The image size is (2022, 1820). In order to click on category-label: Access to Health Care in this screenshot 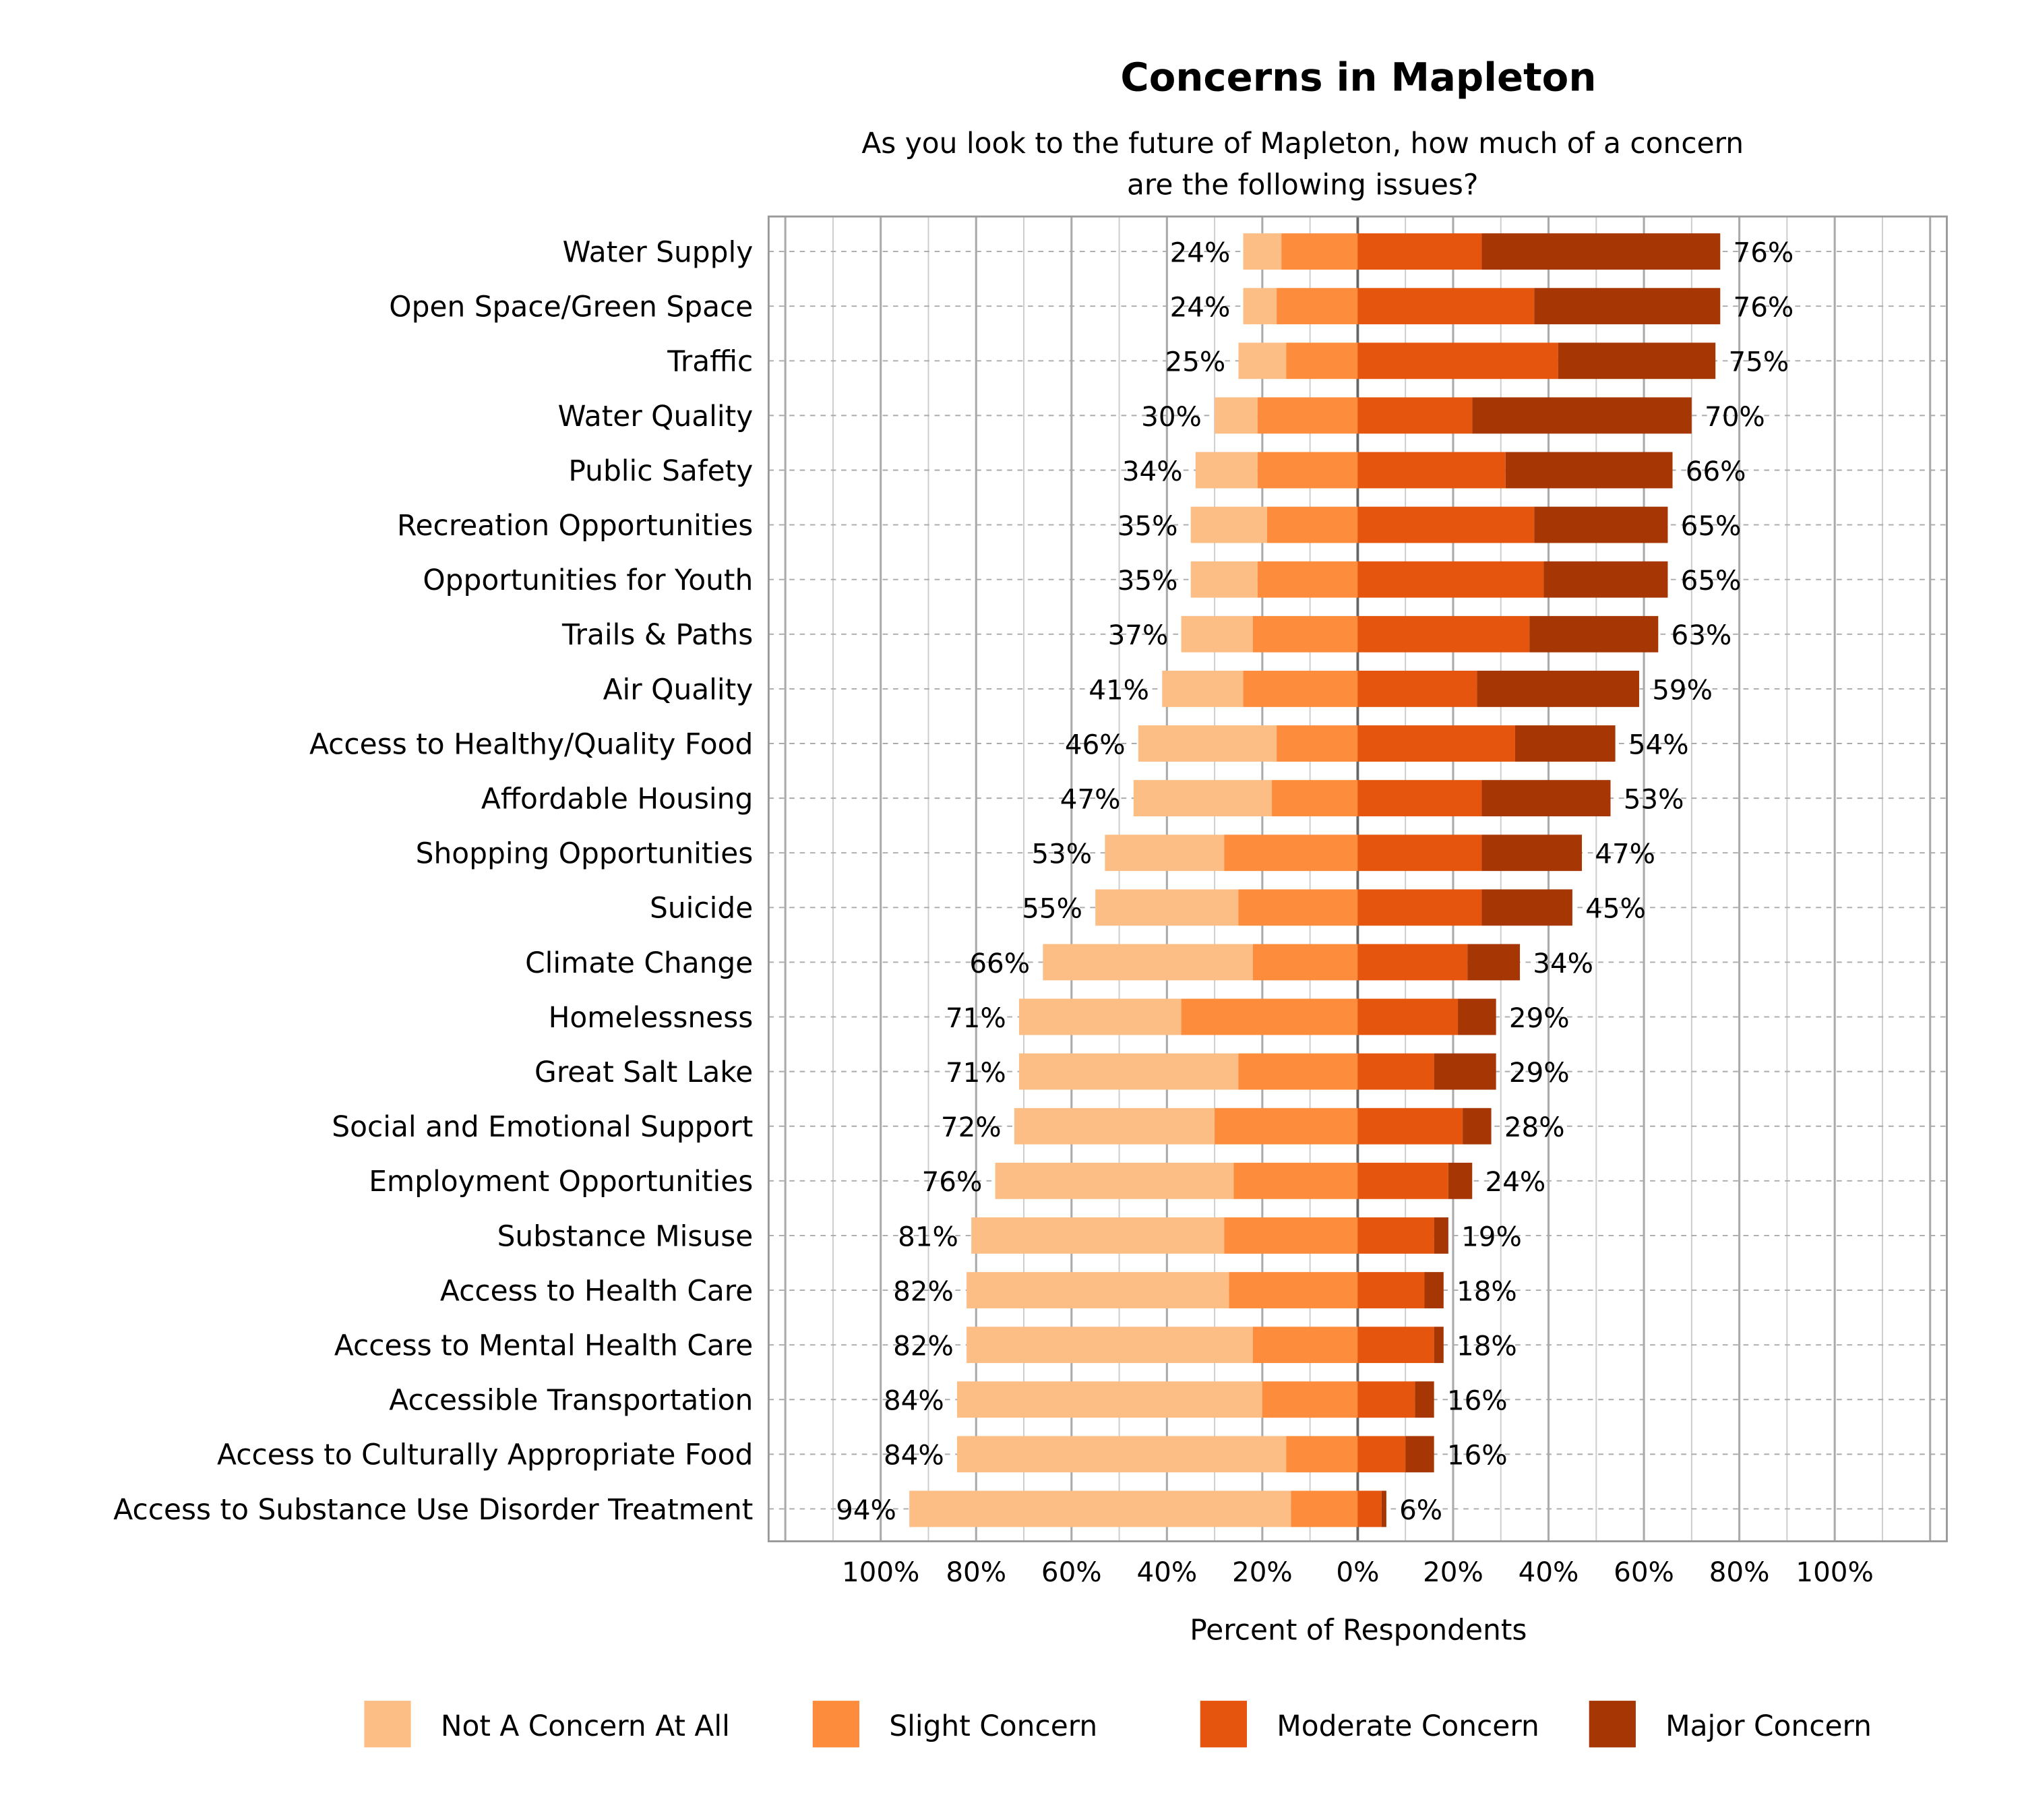, I will do `click(596, 1290)`.